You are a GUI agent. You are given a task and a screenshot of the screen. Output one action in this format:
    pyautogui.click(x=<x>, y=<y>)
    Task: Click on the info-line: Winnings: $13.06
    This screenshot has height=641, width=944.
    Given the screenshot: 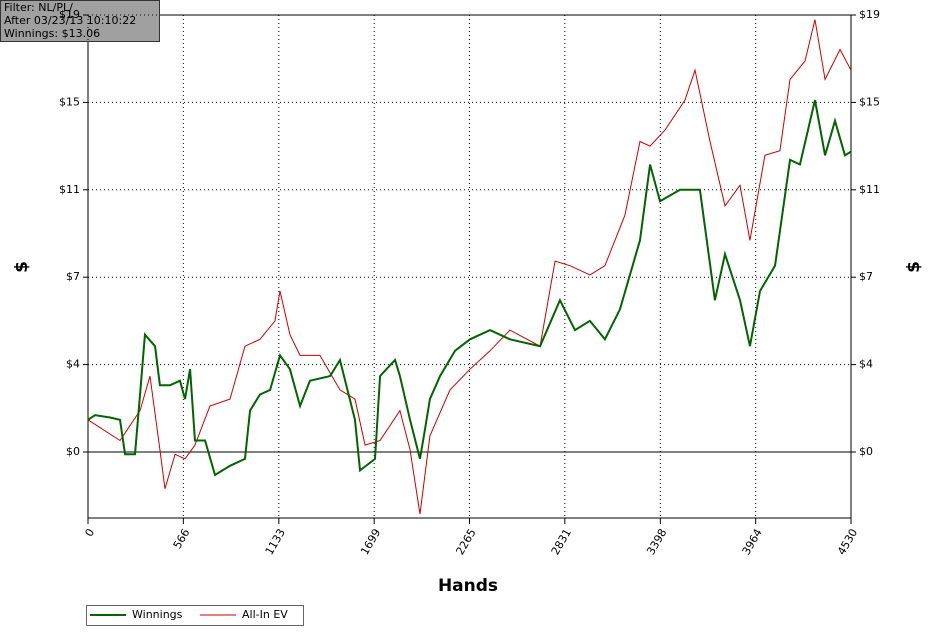 What is the action you would take?
    pyautogui.click(x=52, y=33)
    